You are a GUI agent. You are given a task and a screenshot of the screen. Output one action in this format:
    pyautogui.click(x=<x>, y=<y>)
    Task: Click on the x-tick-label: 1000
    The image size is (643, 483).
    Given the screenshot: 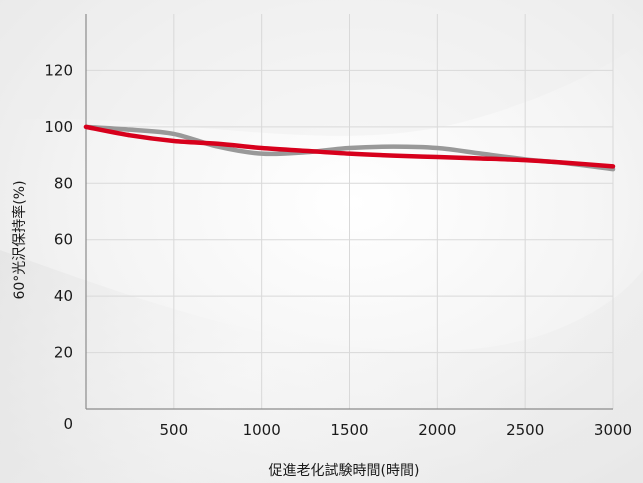 What is the action you would take?
    pyautogui.click(x=262, y=430)
    